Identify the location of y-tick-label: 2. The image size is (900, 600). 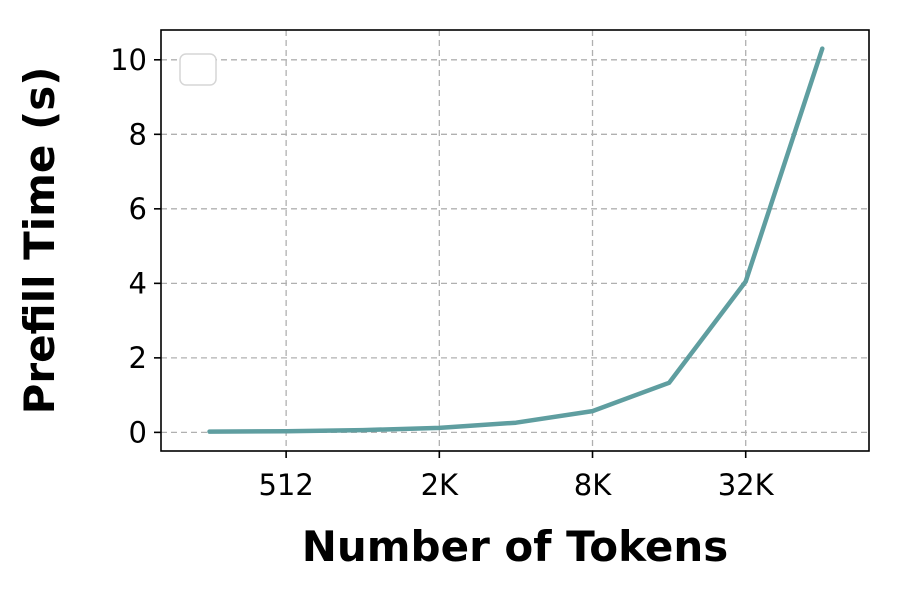
(138, 358).